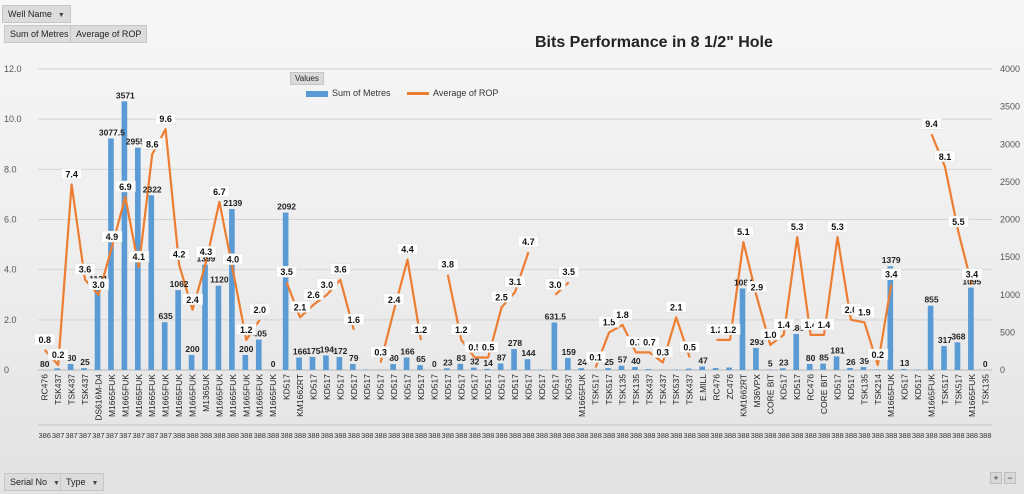 This screenshot has width=1024, height=494. Describe the element at coordinates (582, 395) in the screenshot. I see `x-category-label: M1665FUK` at that location.